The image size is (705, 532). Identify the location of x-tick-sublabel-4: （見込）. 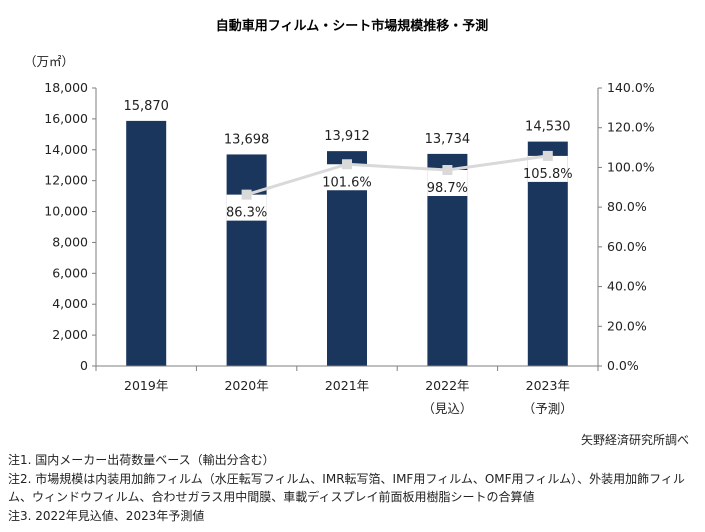
(447, 408).